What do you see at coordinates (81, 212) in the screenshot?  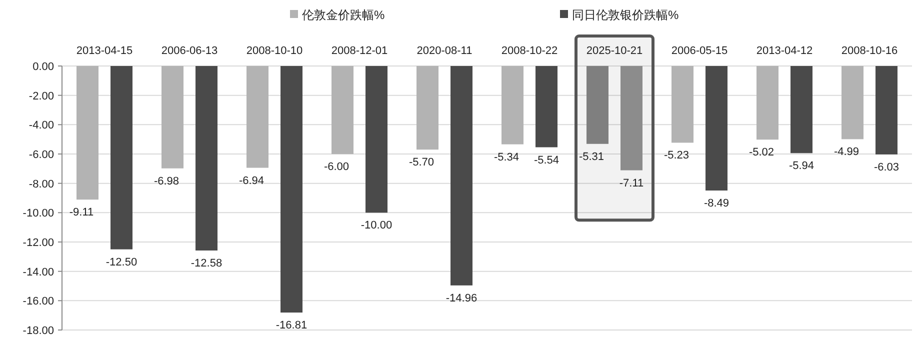 I see `data-label: -9.11` at bounding box center [81, 212].